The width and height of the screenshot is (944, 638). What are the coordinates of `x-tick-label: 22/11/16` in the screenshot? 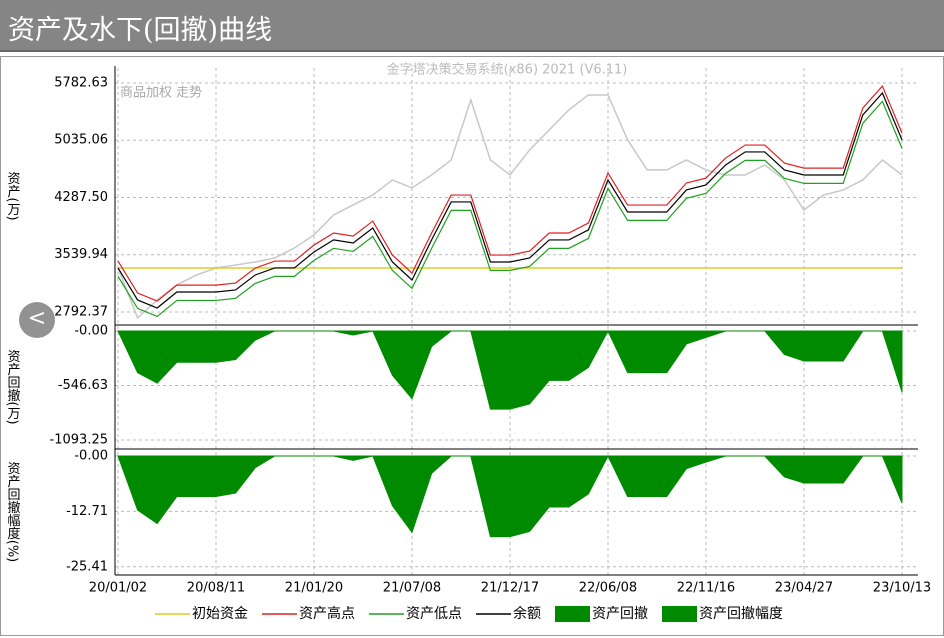 It's located at (706, 588).